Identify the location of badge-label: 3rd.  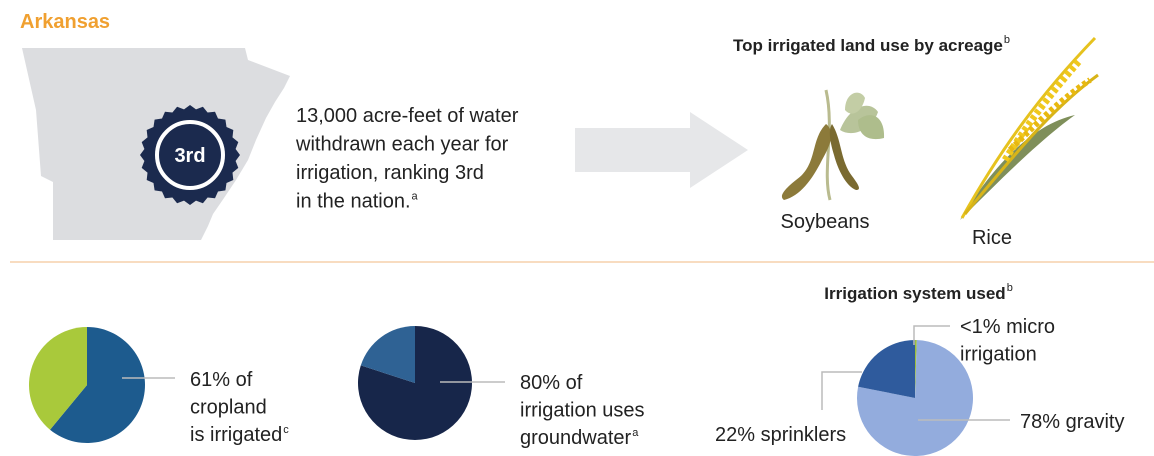
(189, 156).